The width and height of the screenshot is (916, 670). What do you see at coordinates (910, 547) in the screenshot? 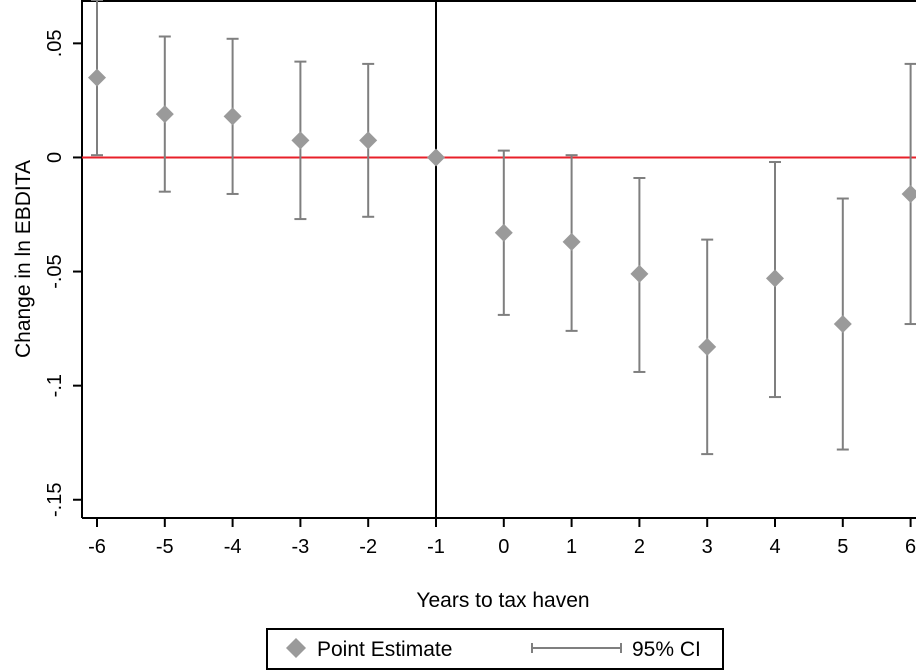
I see `x-tick-label-6: 6` at bounding box center [910, 547].